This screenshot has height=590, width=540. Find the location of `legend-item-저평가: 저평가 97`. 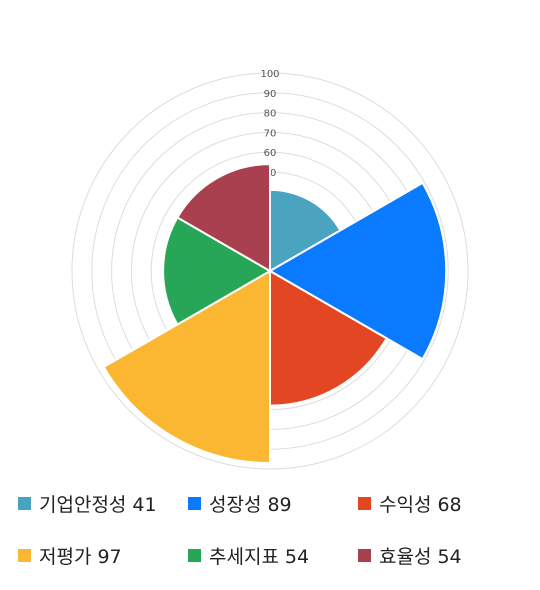

legend-item-저평가: 저평가 97 is located at coordinates (103, 555).